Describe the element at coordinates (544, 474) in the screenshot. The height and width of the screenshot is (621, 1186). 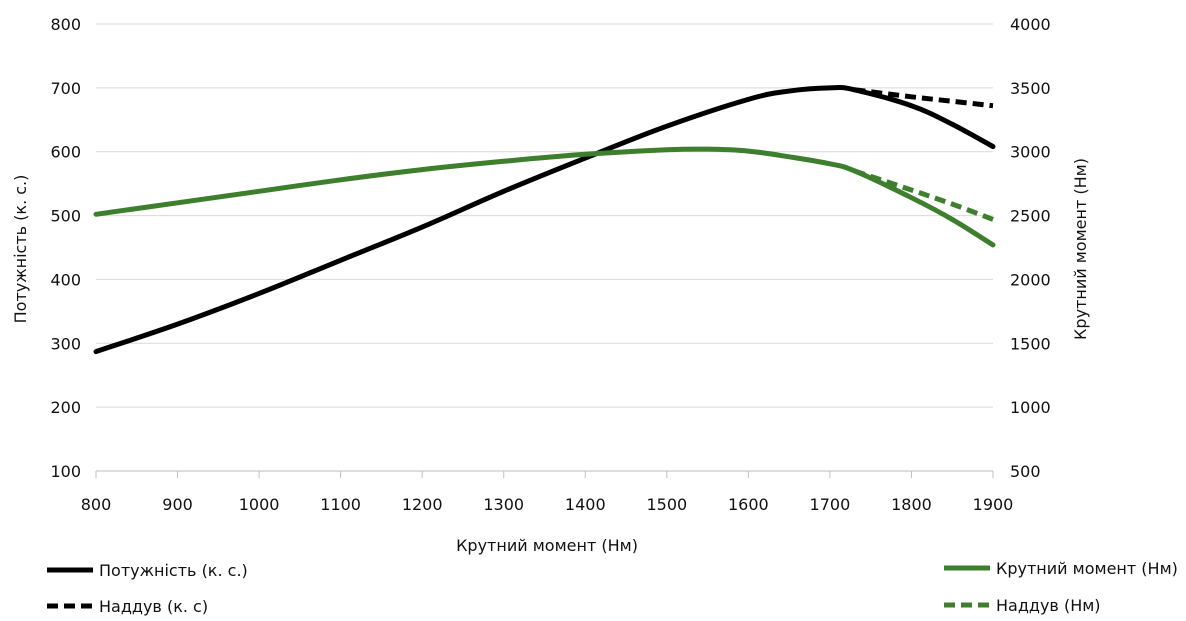
I see `axes` at that location.